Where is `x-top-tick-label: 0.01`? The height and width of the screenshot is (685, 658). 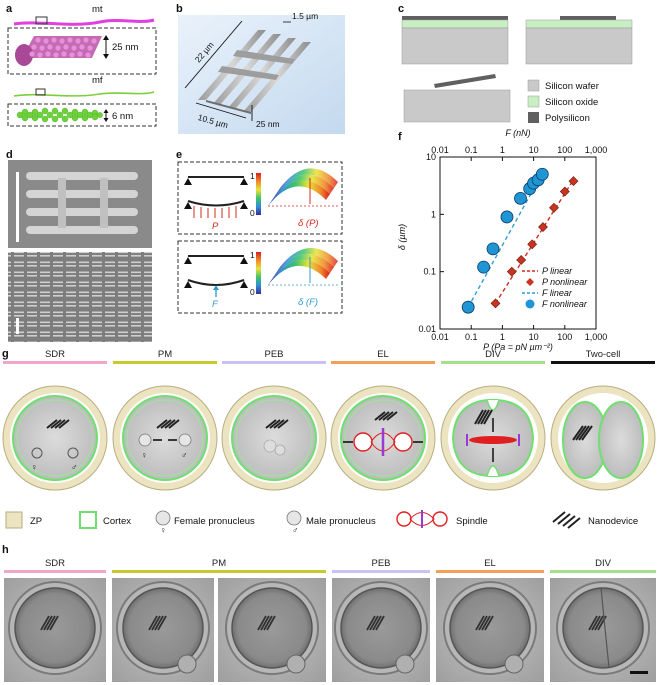
x-top-tick-label: 0.01 is located at coordinates (440, 150).